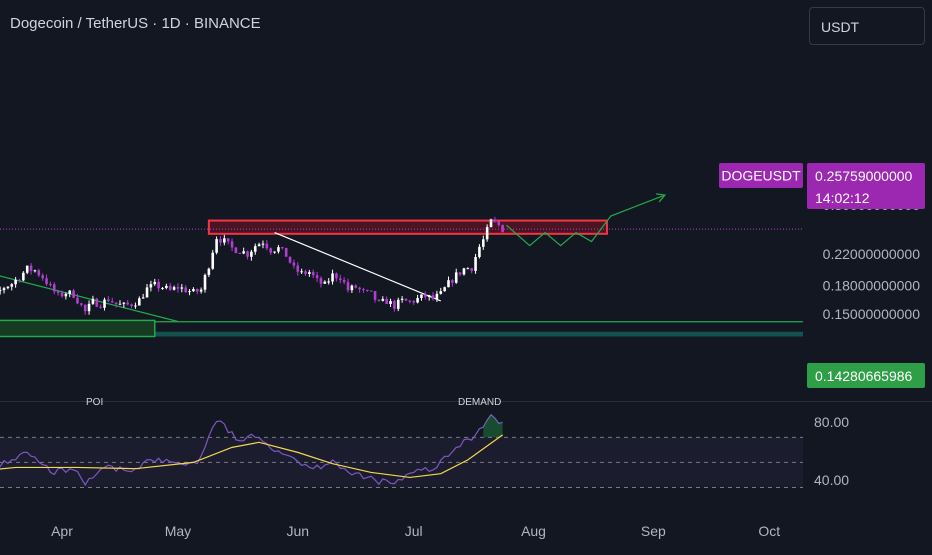  What do you see at coordinates (479, 402) in the screenshot?
I see `demand-zone-label: DEMAND` at bounding box center [479, 402].